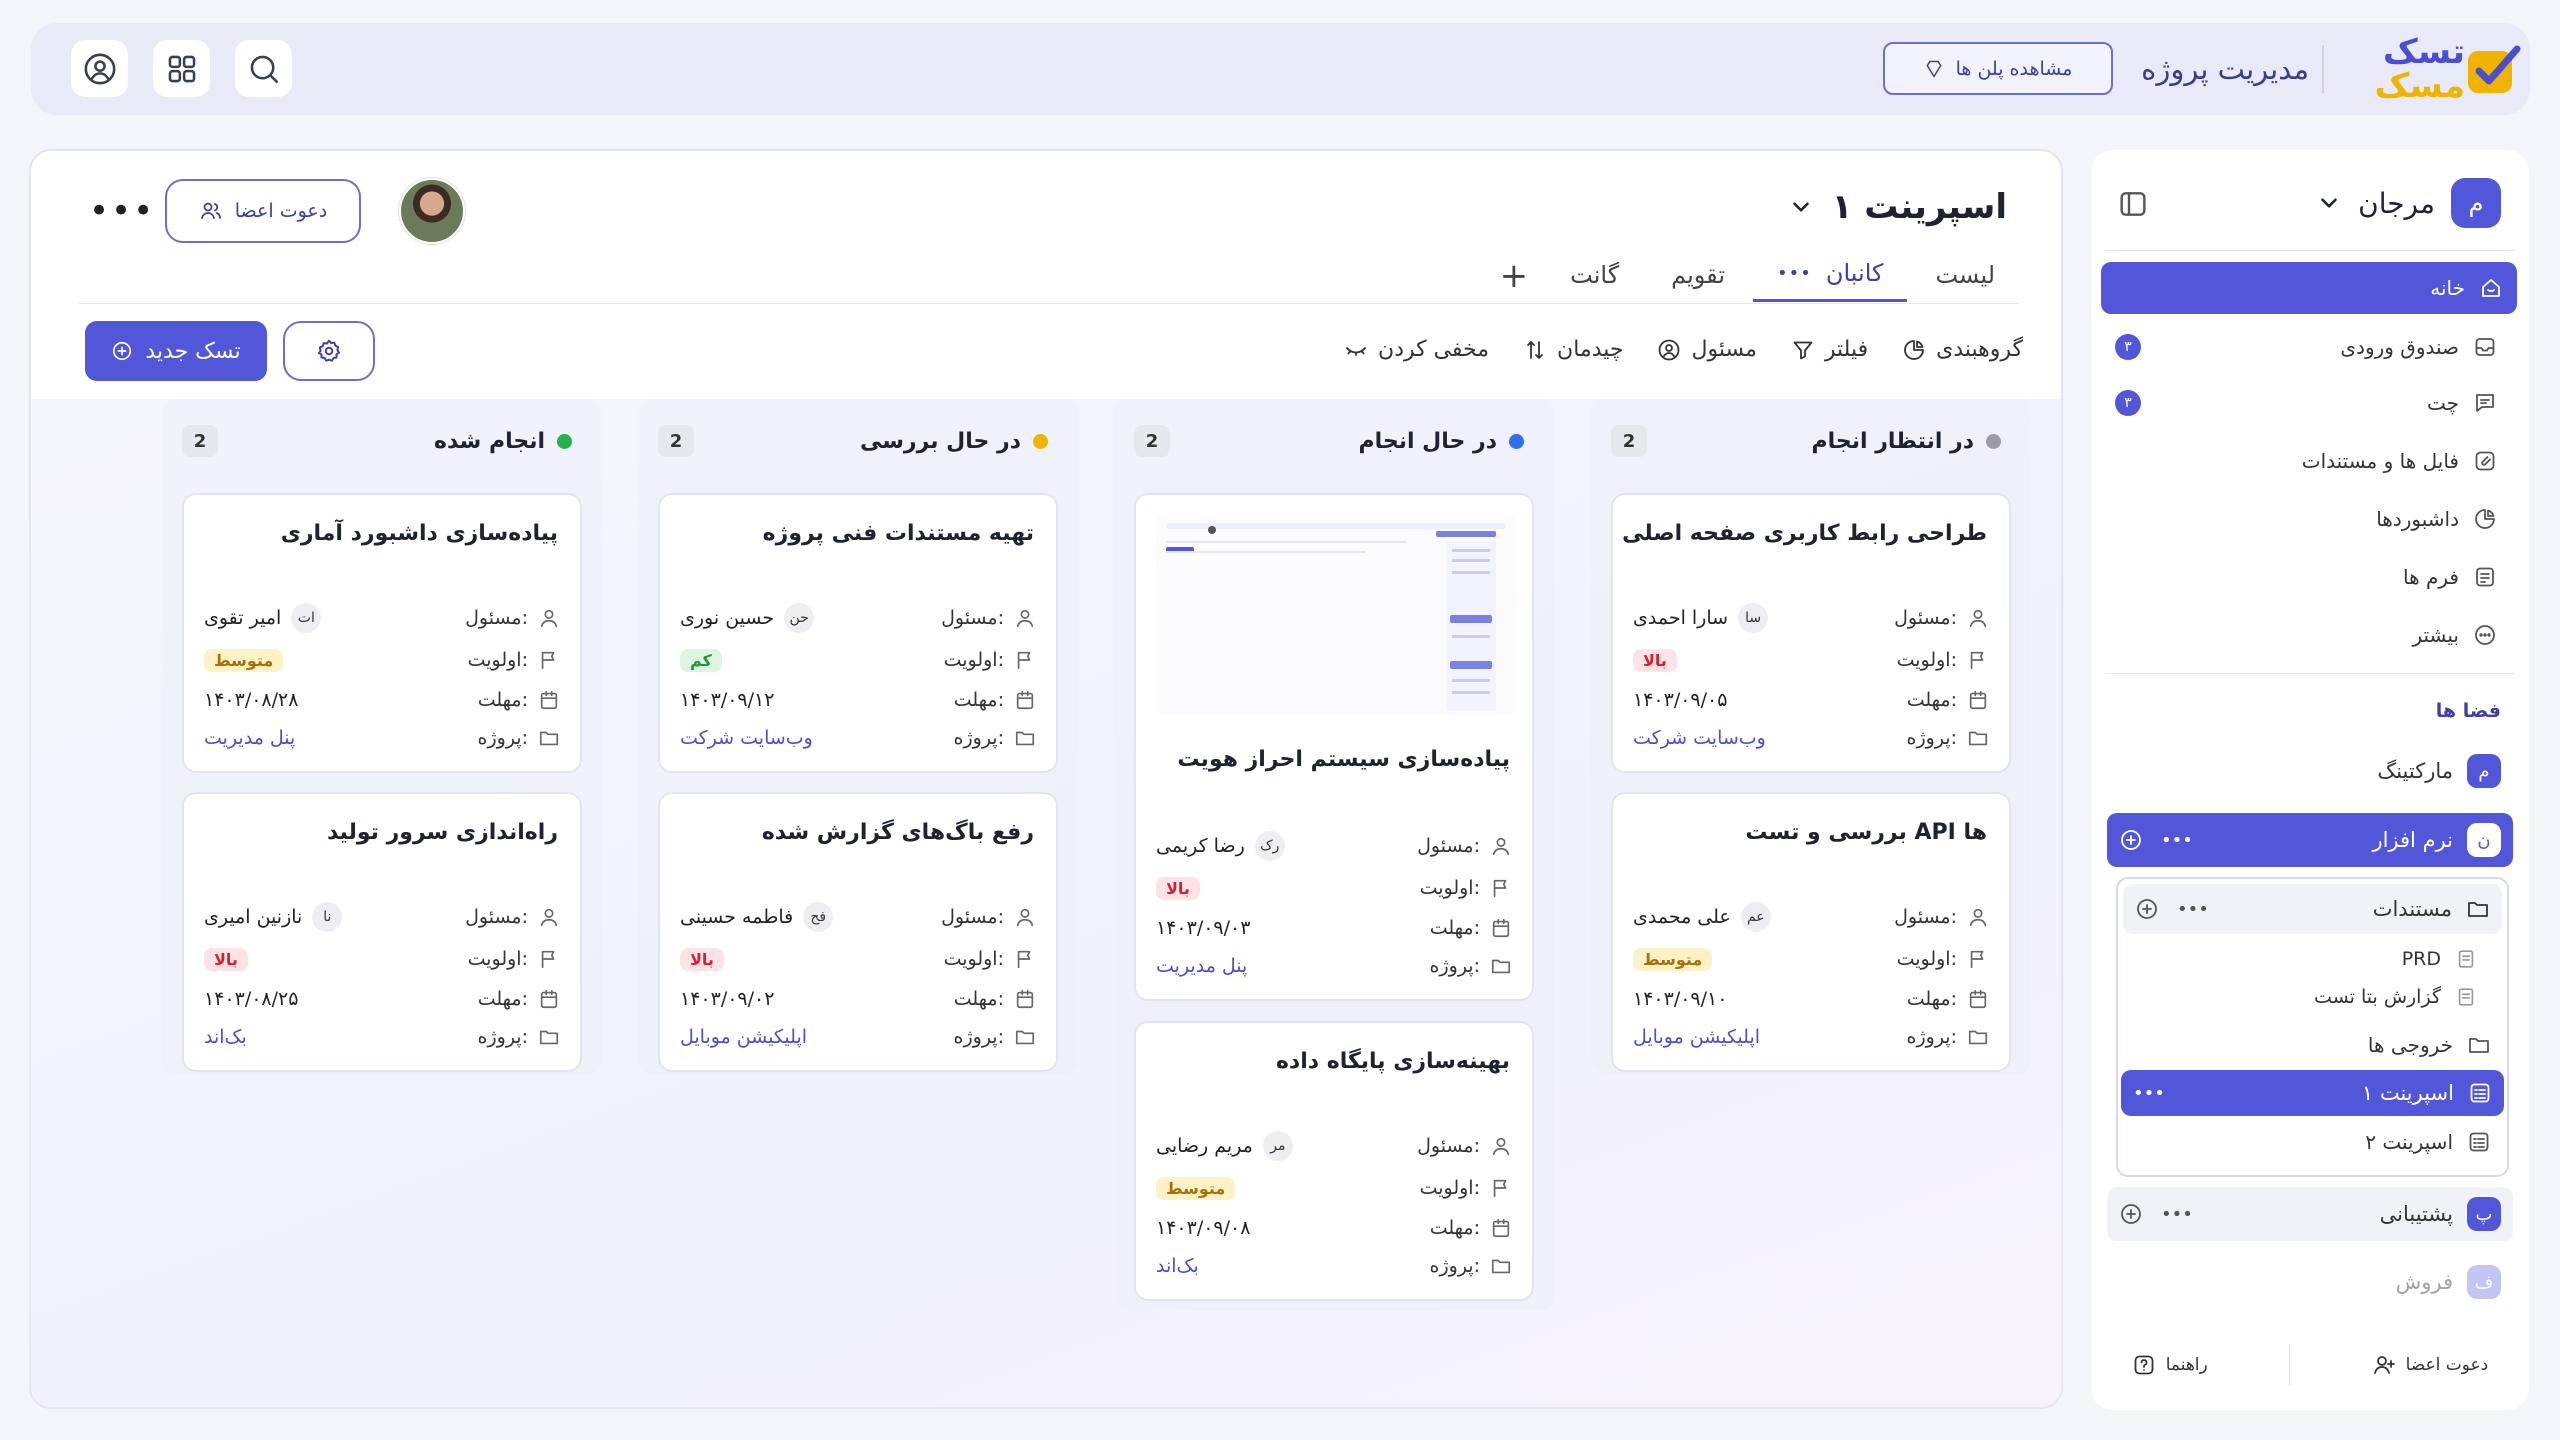 The height and width of the screenshot is (1440, 2560). Describe the element at coordinates (2405, 461) in the screenshot. I see `sidebar-item-files: فایل ها و مستندات` at that location.